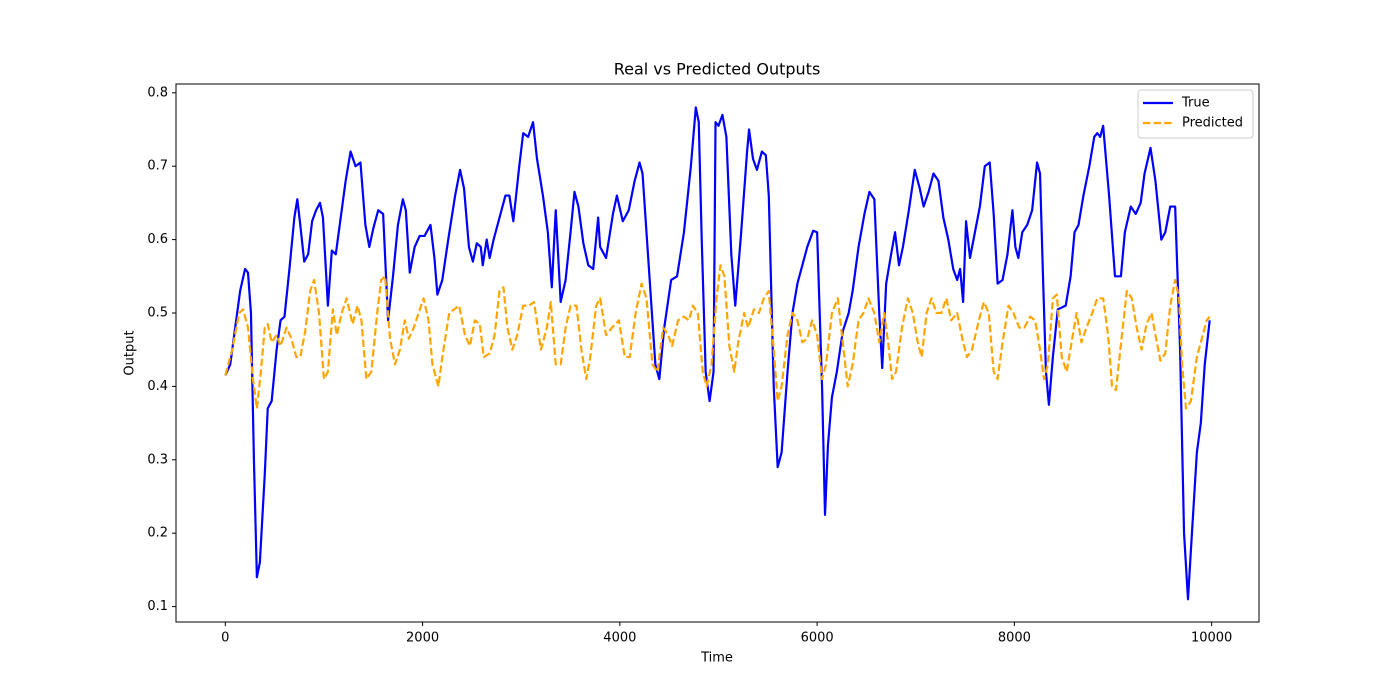  Describe the element at coordinates (157, 166) in the screenshot. I see `y-tick-label: 0.7` at that location.